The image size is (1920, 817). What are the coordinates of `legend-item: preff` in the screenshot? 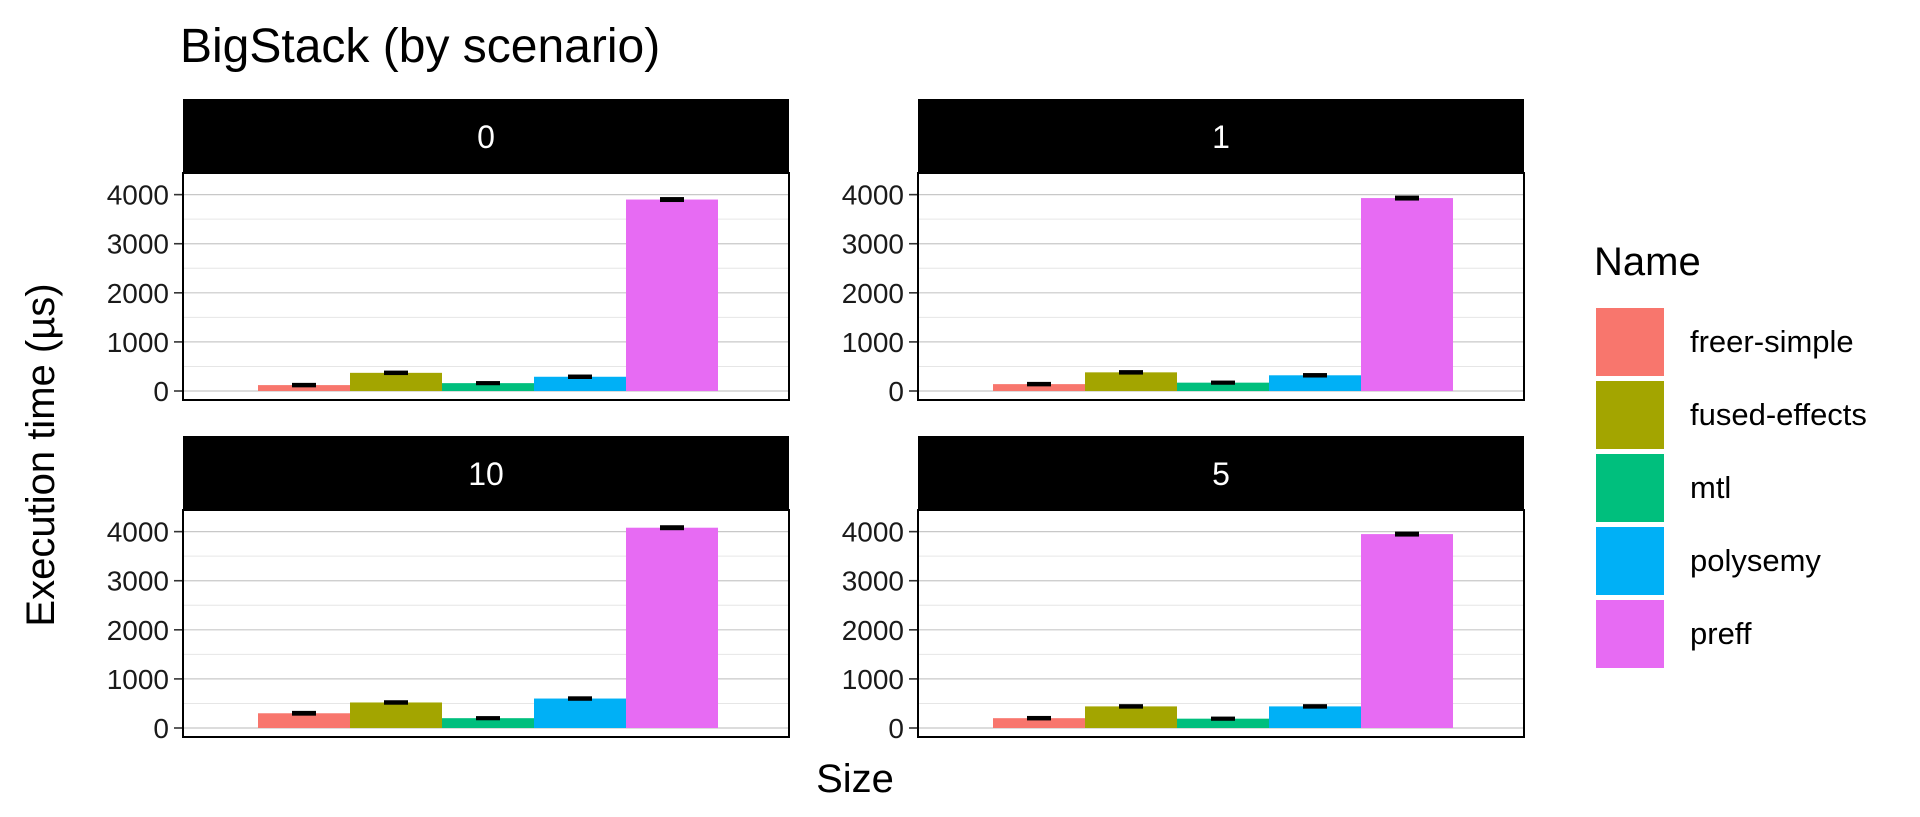 It's located at (1674, 634).